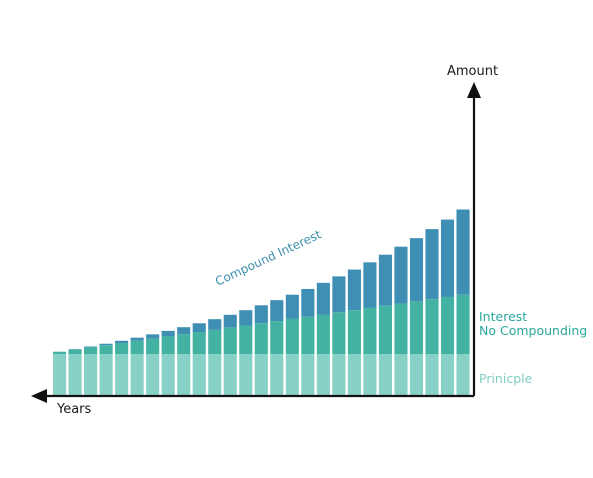 This screenshot has width=593, height=478. What do you see at coordinates (39, 396) in the screenshot?
I see `x-axis-arrow-icon` at bounding box center [39, 396].